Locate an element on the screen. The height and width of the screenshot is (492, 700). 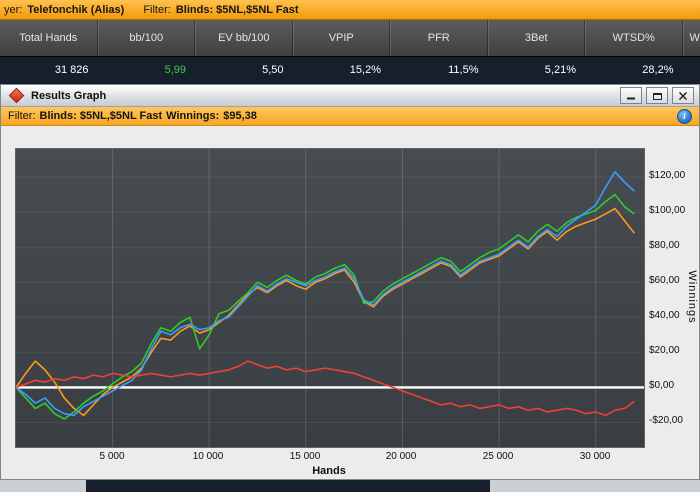
y-axis-tick-label: $20,00 is located at coordinates (664, 350).